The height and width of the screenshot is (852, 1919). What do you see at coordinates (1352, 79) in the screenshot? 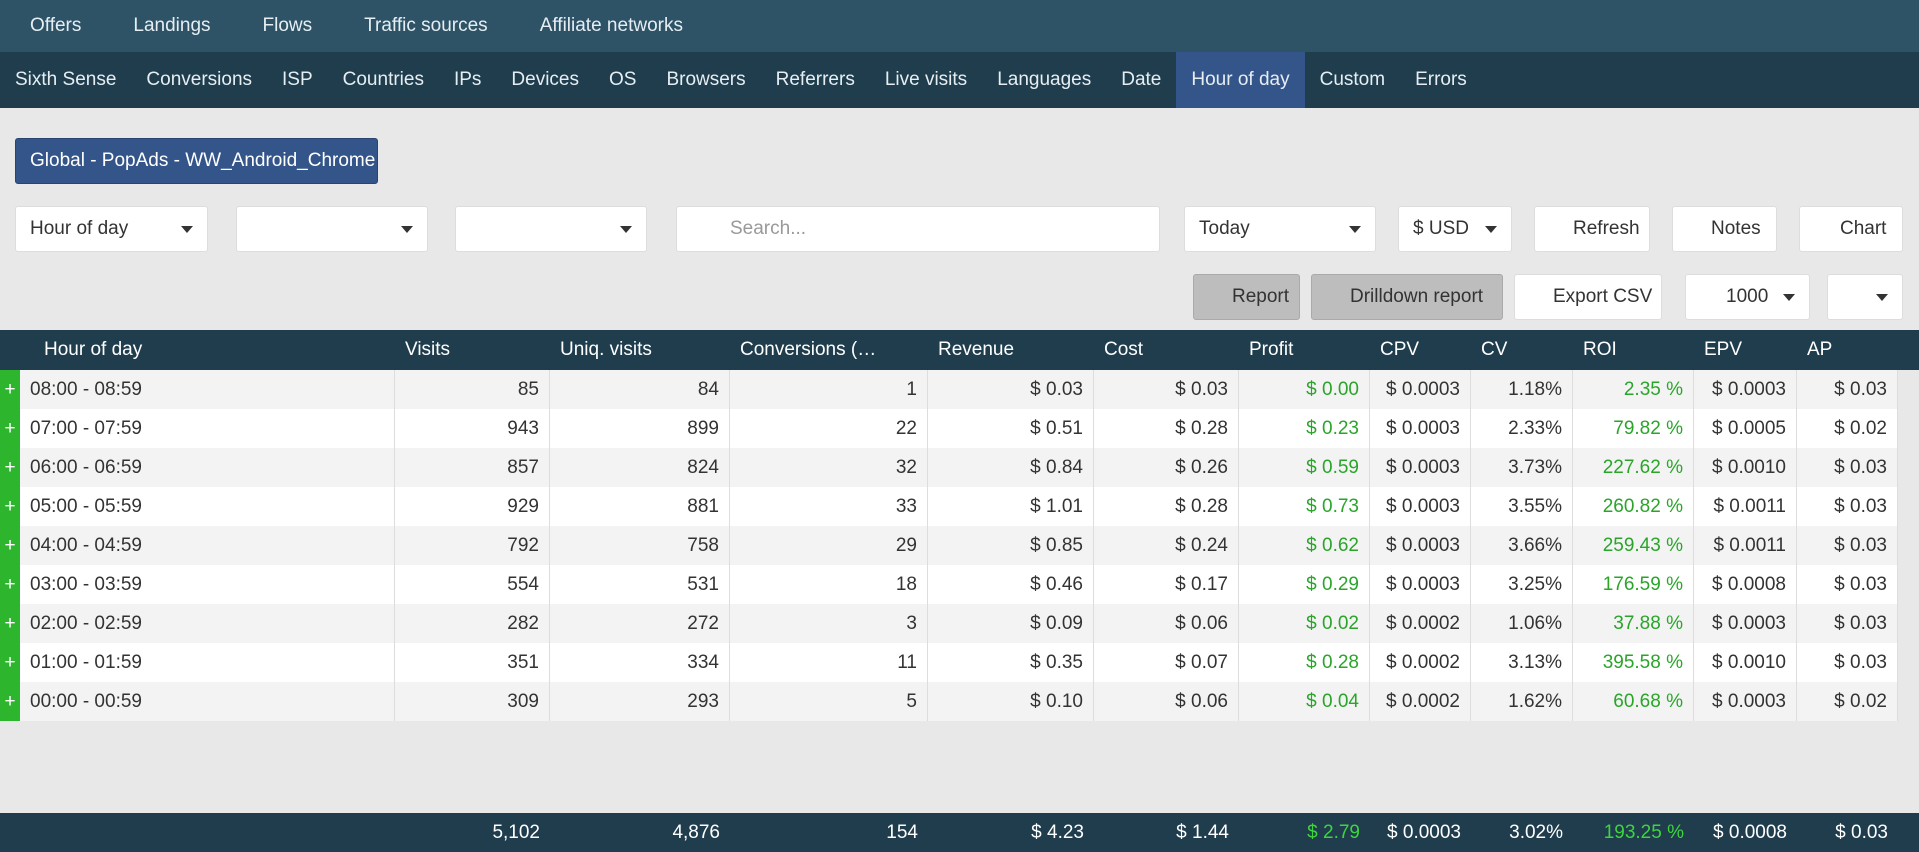
I see `report-tab: Custom` at bounding box center [1352, 79].